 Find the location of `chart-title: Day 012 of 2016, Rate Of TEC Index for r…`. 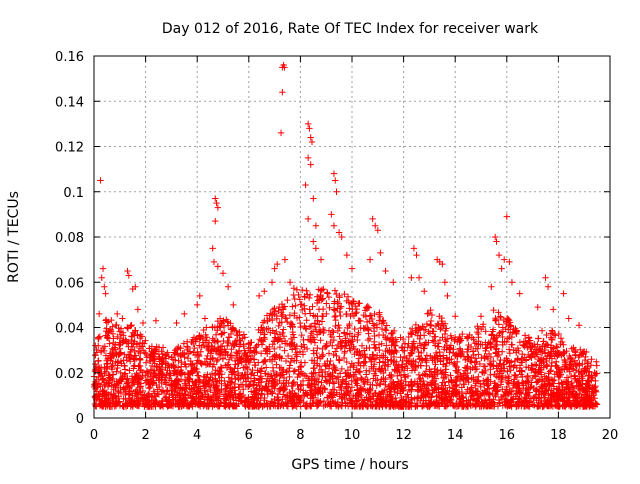

chart-title: Day 012 of 2016, Rate Of TEC Index for r… is located at coordinates (350, 29).